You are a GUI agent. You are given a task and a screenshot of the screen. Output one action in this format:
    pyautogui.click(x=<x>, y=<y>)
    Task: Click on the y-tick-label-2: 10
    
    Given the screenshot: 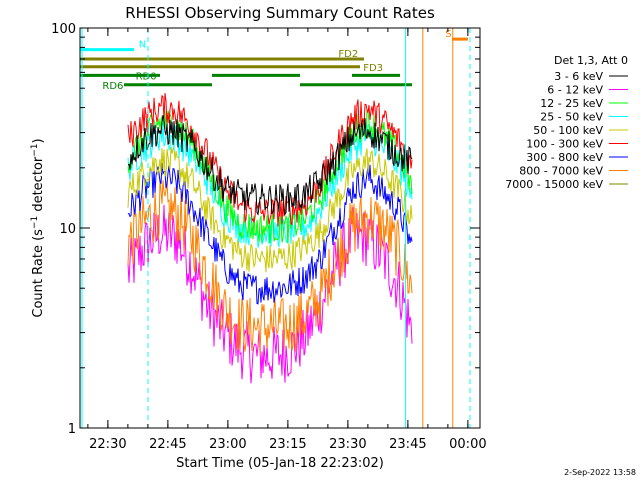 What is the action you would take?
    pyautogui.click(x=67, y=229)
    